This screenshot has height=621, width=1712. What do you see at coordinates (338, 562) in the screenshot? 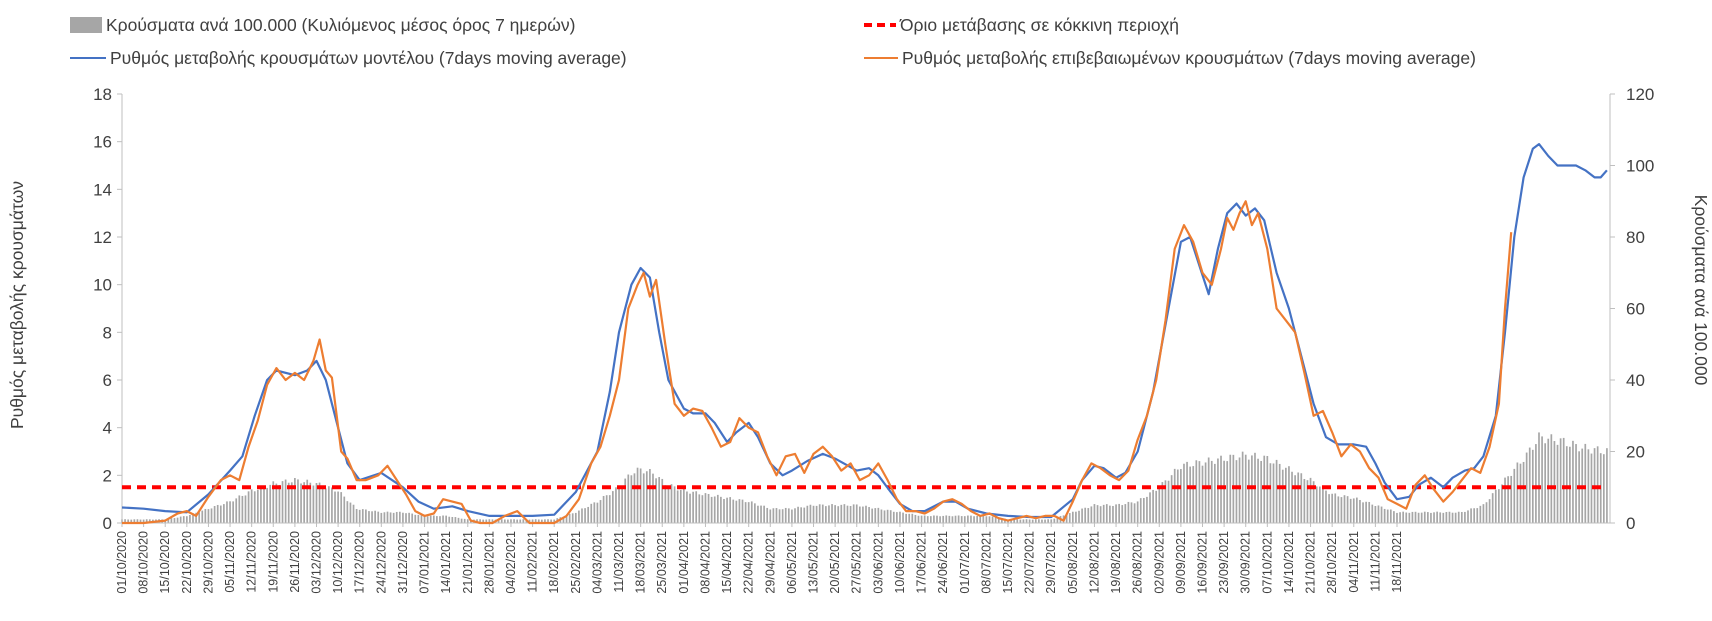
I see `x-tick-label: 10/12/2020` at bounding box center [338, 562].